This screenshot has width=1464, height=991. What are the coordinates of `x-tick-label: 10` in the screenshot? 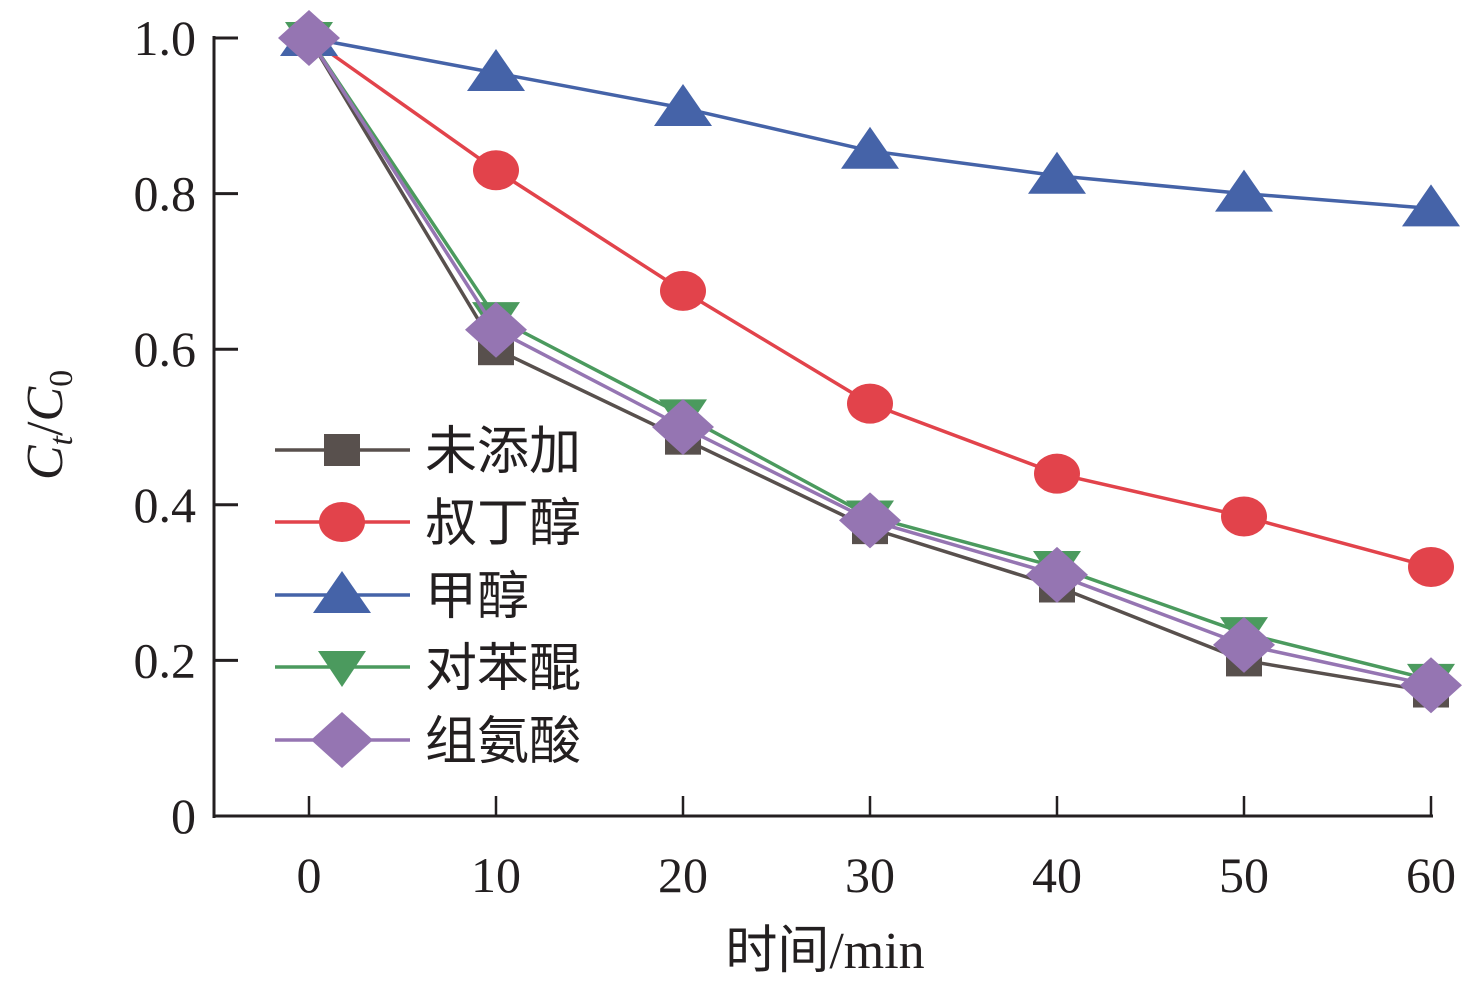 It's located at (496, 875).